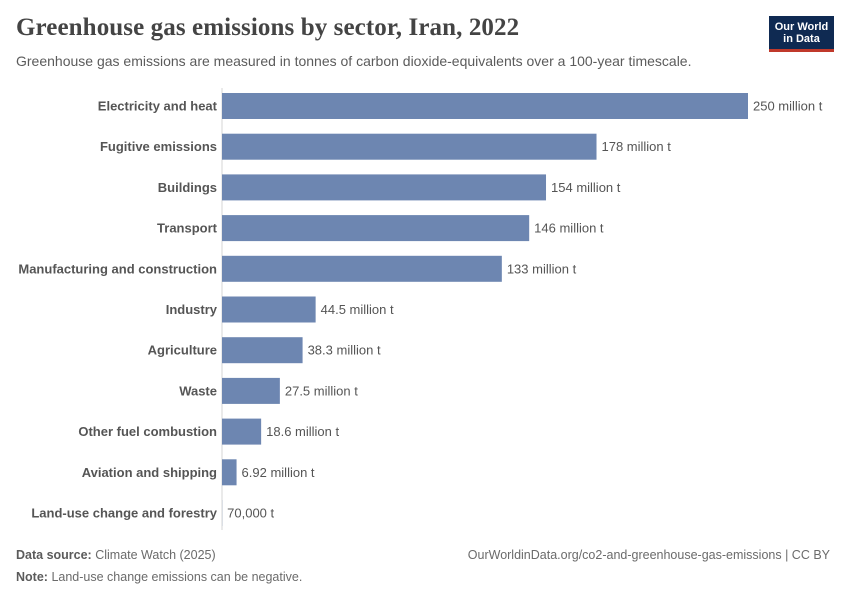  I want to click on category-label: Buildings, so click(187, 187).